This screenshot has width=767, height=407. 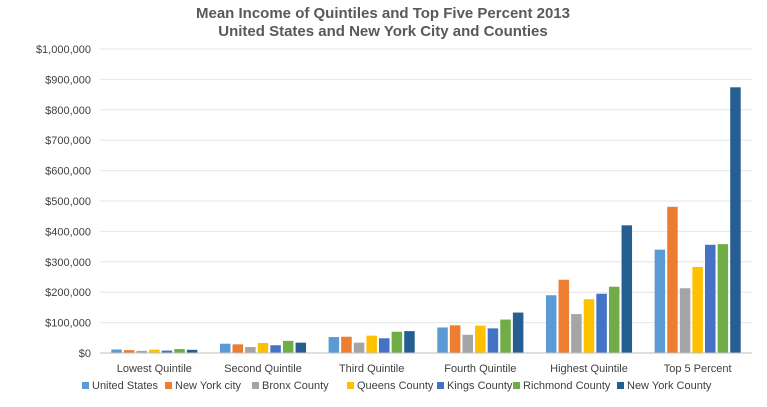 I want to click on legend-label: Queens County, so click(x=395, y=386).